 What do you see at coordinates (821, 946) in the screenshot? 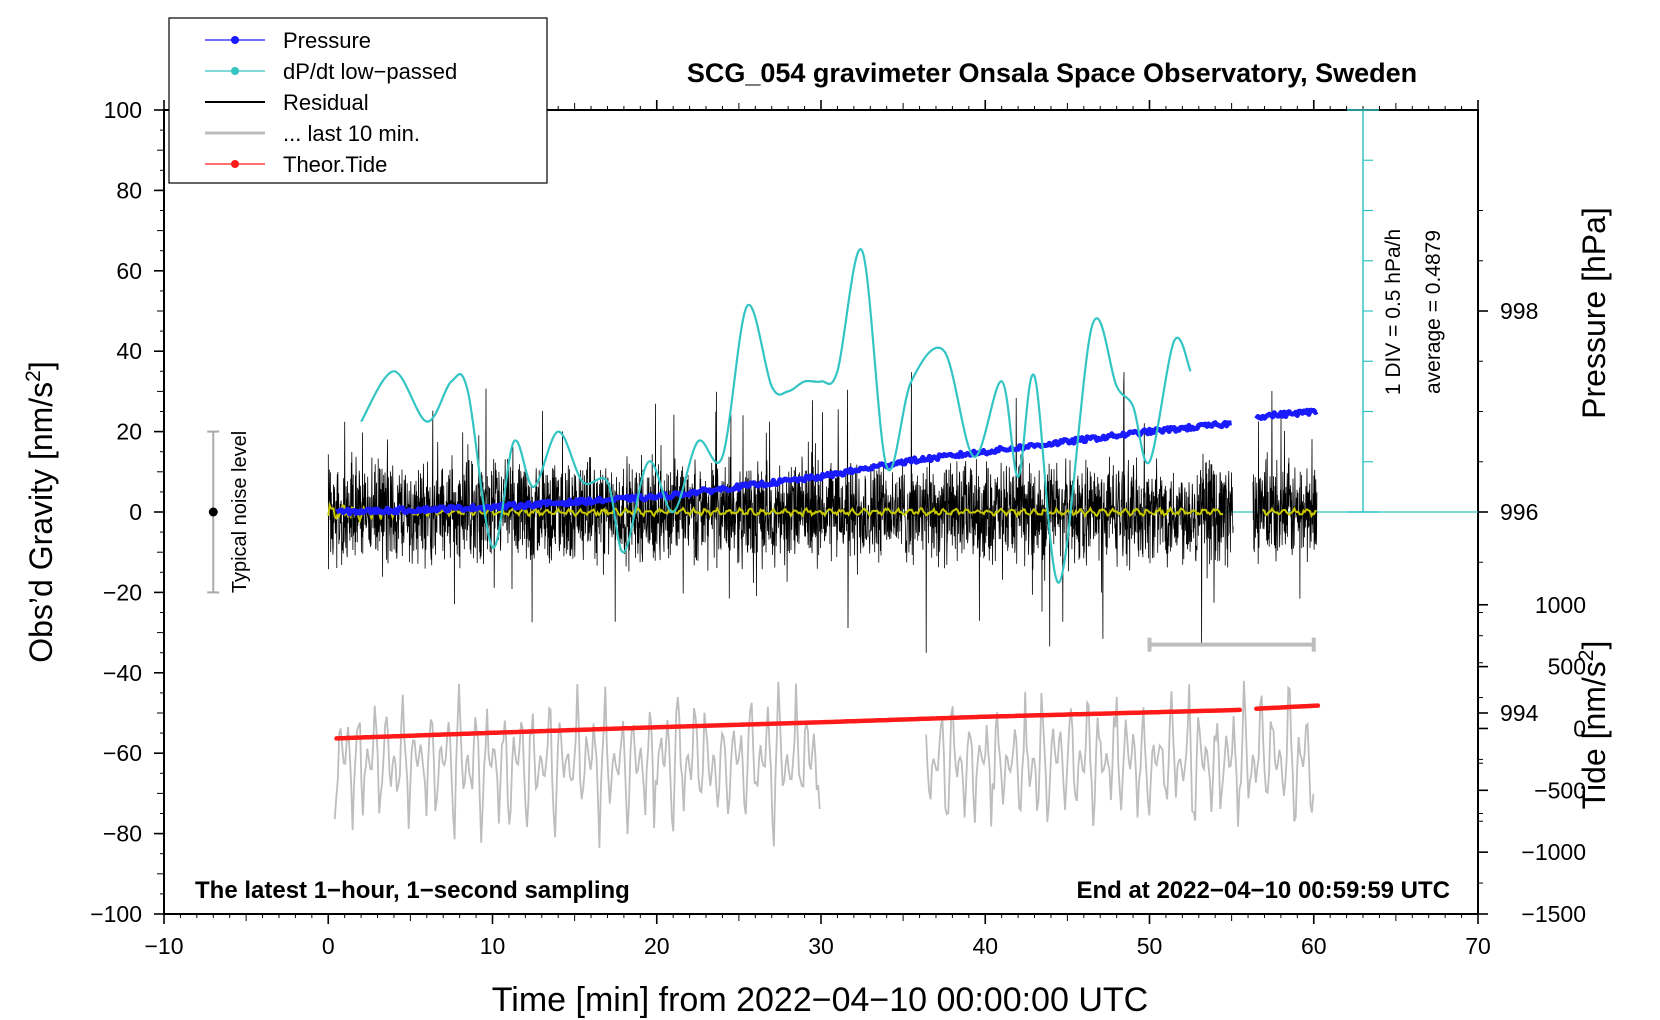
I see `x-tick-label: 30` at bounding box center [821, 946].